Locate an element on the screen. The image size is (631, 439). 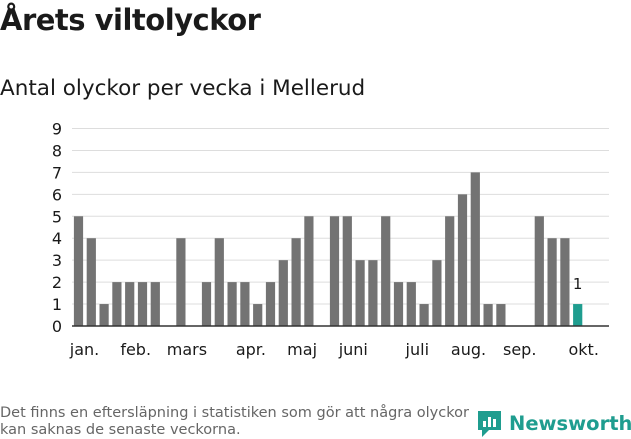
y-tick-label: 6 is located at coordinates (57, 194).